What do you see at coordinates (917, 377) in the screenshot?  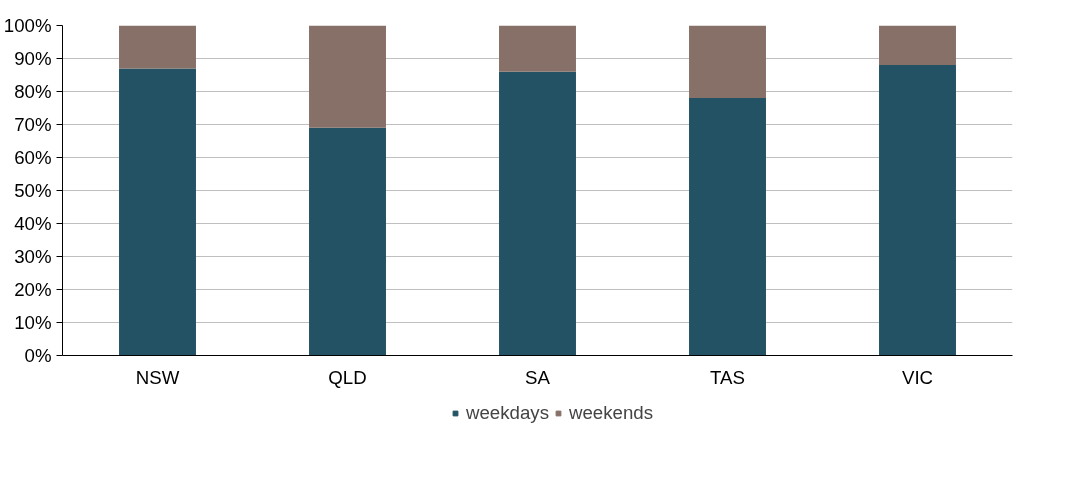 I see `x-tick-label: VIC` at bounding box center [917, 377].